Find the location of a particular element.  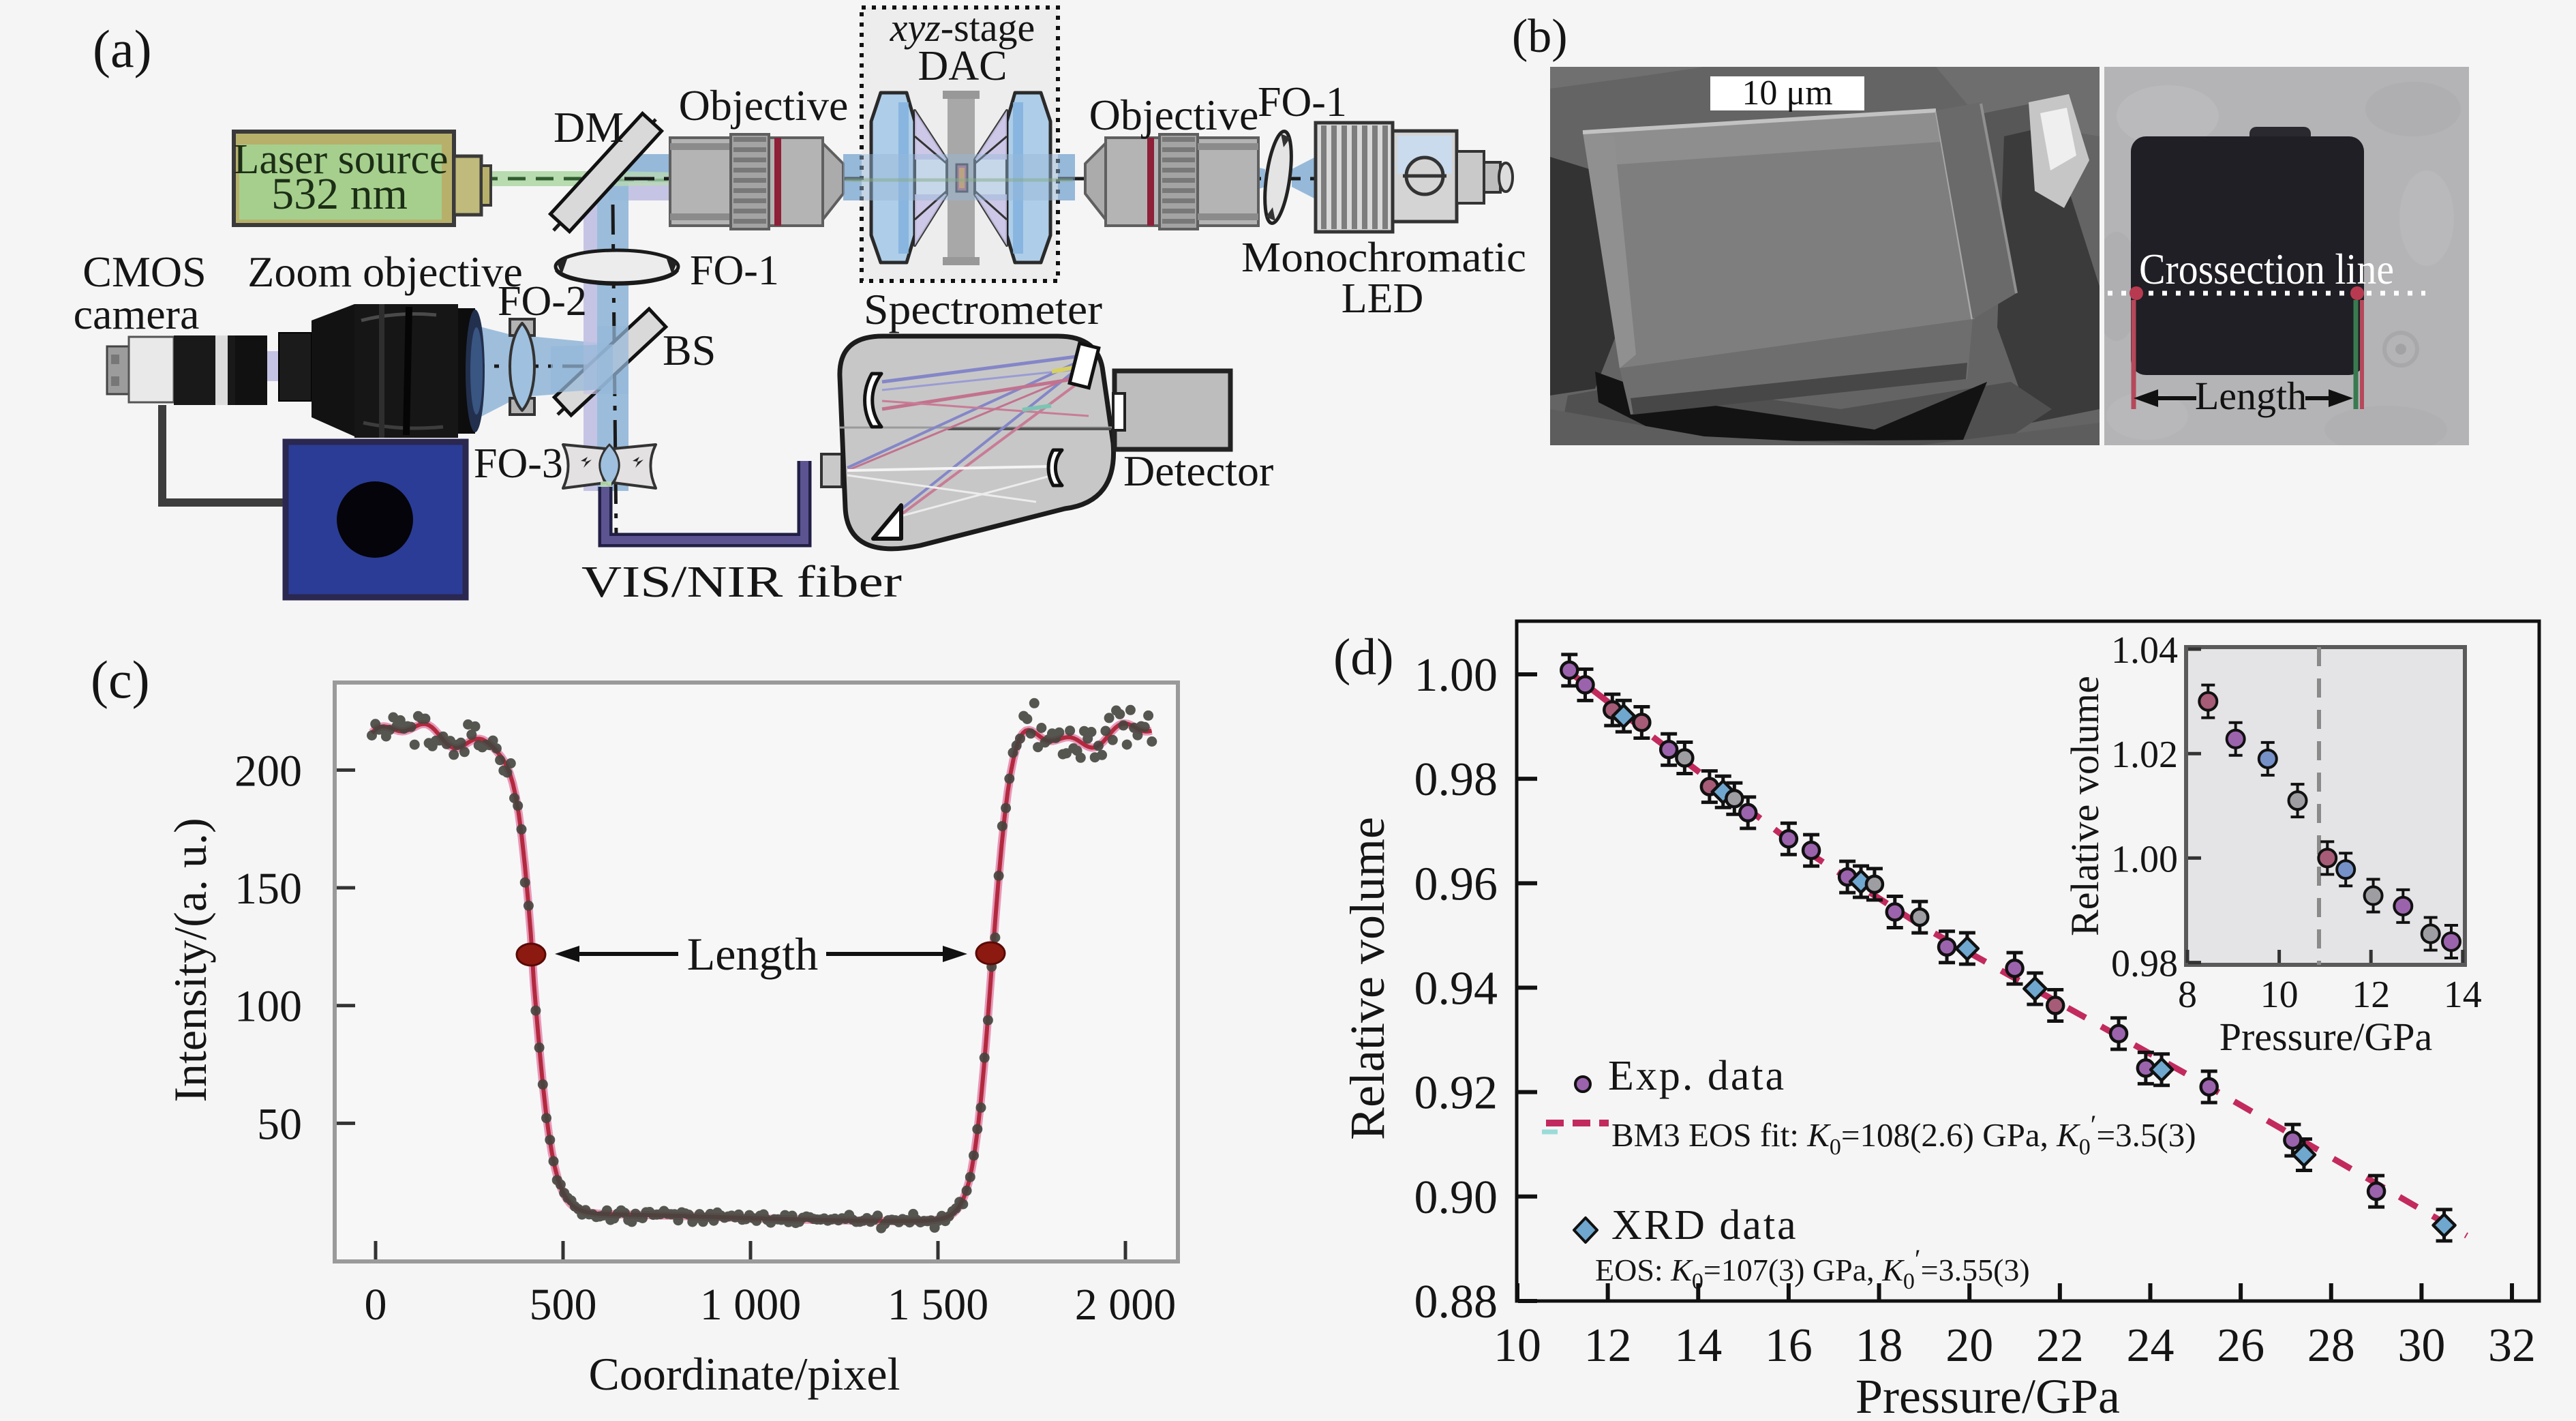

svg-text: DAC is located at coordinates (962, 66).